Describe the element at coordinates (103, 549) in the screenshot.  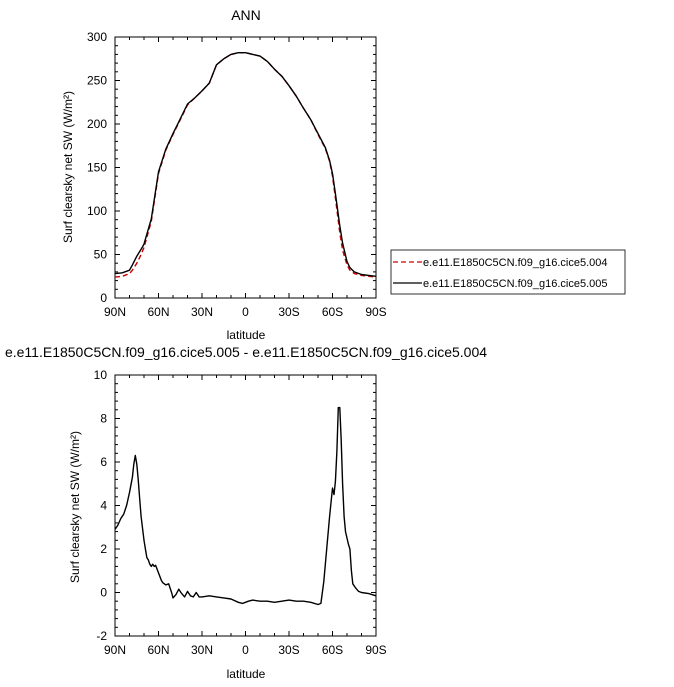
I see `bottom-y-tick-label: 2` at that location.